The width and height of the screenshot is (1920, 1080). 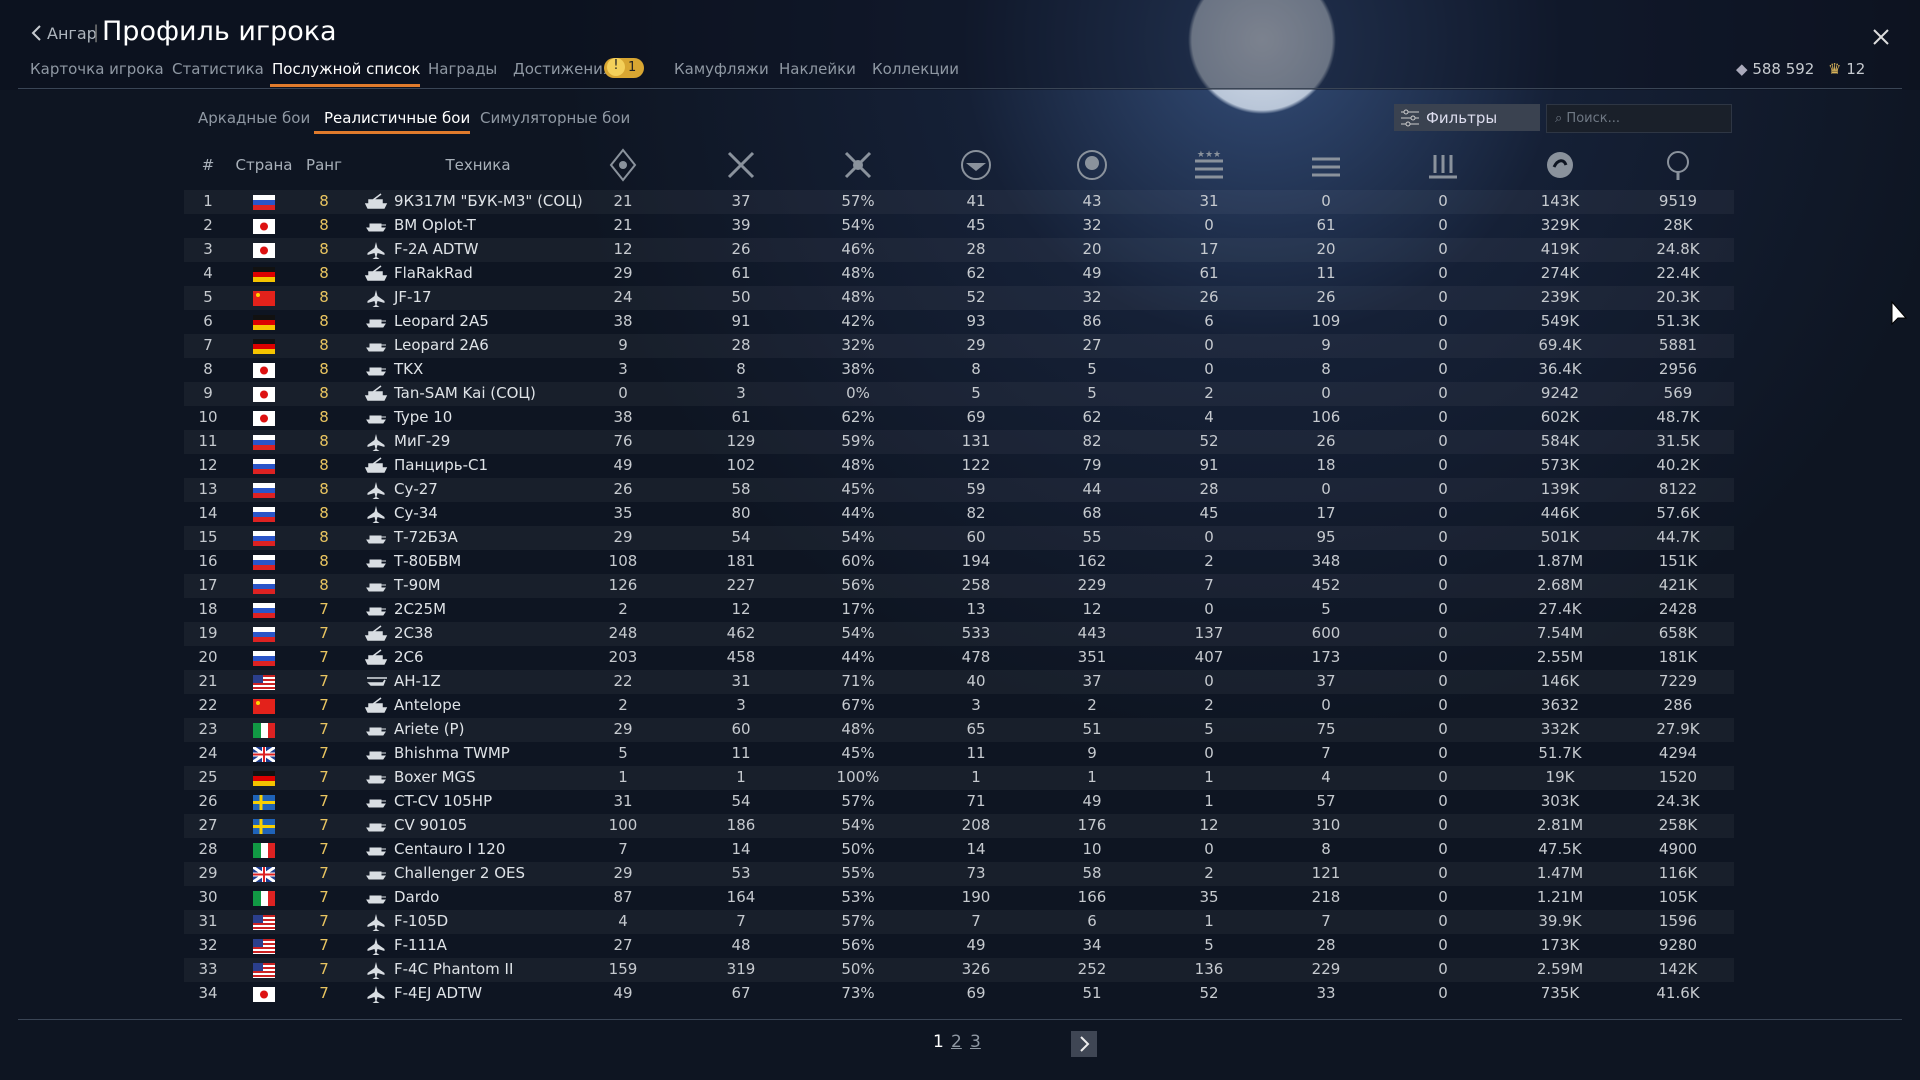 What do you see at coordinates (441, 321) in the screenshot?
I see `vehicle-name: Leopard 2A5` at bounding box center [441, 321].